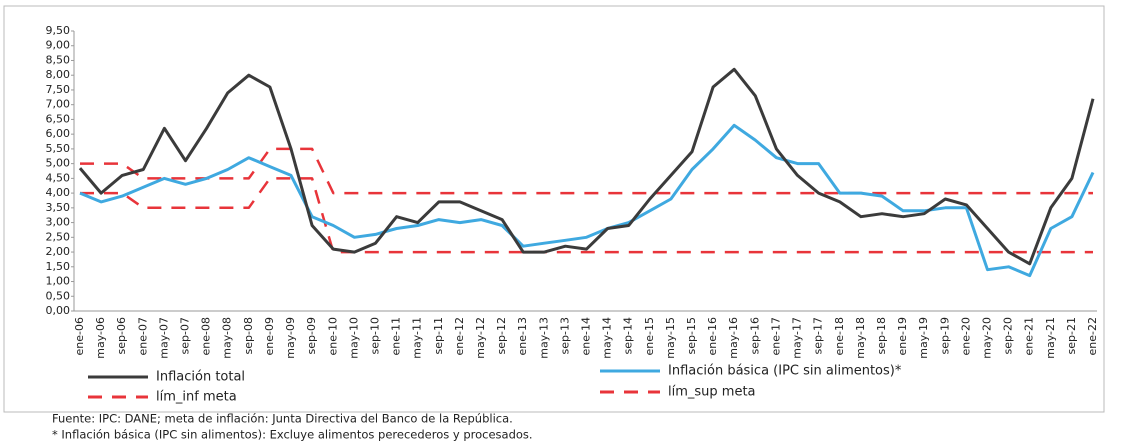 This screenshot has height=443, width=1125. I want to click on y-tick-label: 6,50, so click(58, 118).